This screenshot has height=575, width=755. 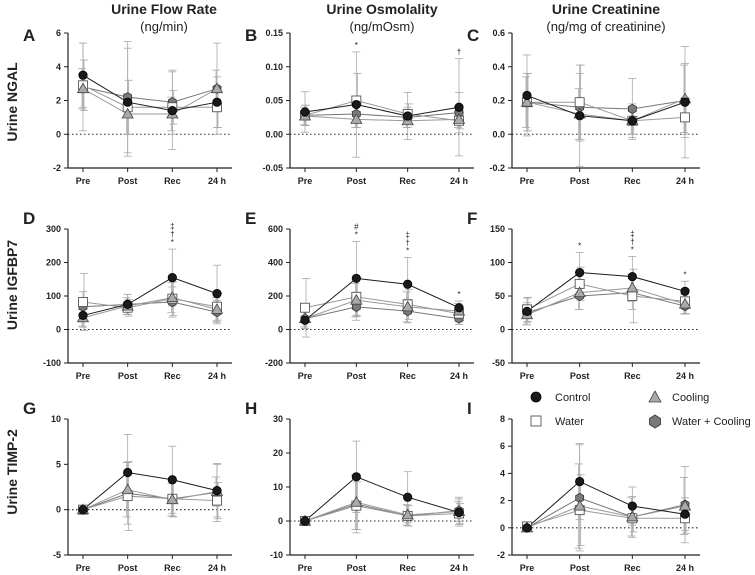 What do you see at coordinates (640, 409) in the screenshot?
I see `legend: Control Cooling Water Water + Cooling` at bounding box center [640, 409].